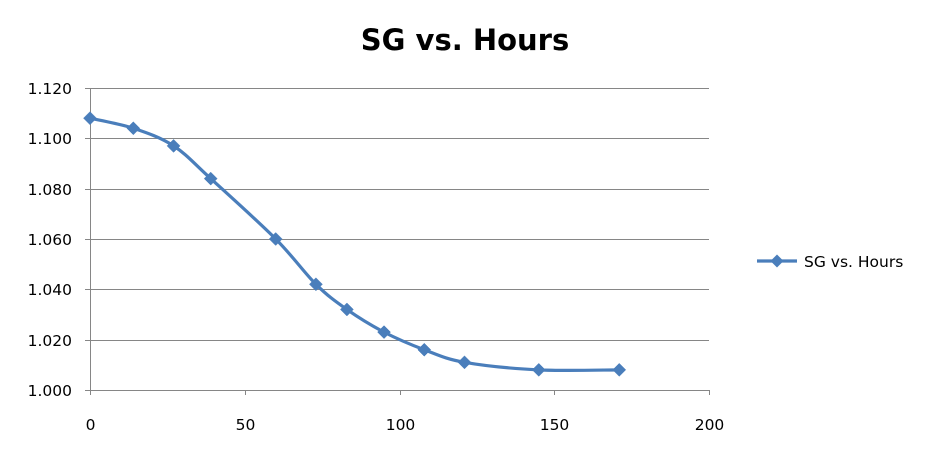  What do you see at coordinates (50, 341) in the screenshot?
I see `y-tick-label: 1.020` at bounding box center [50, 341].